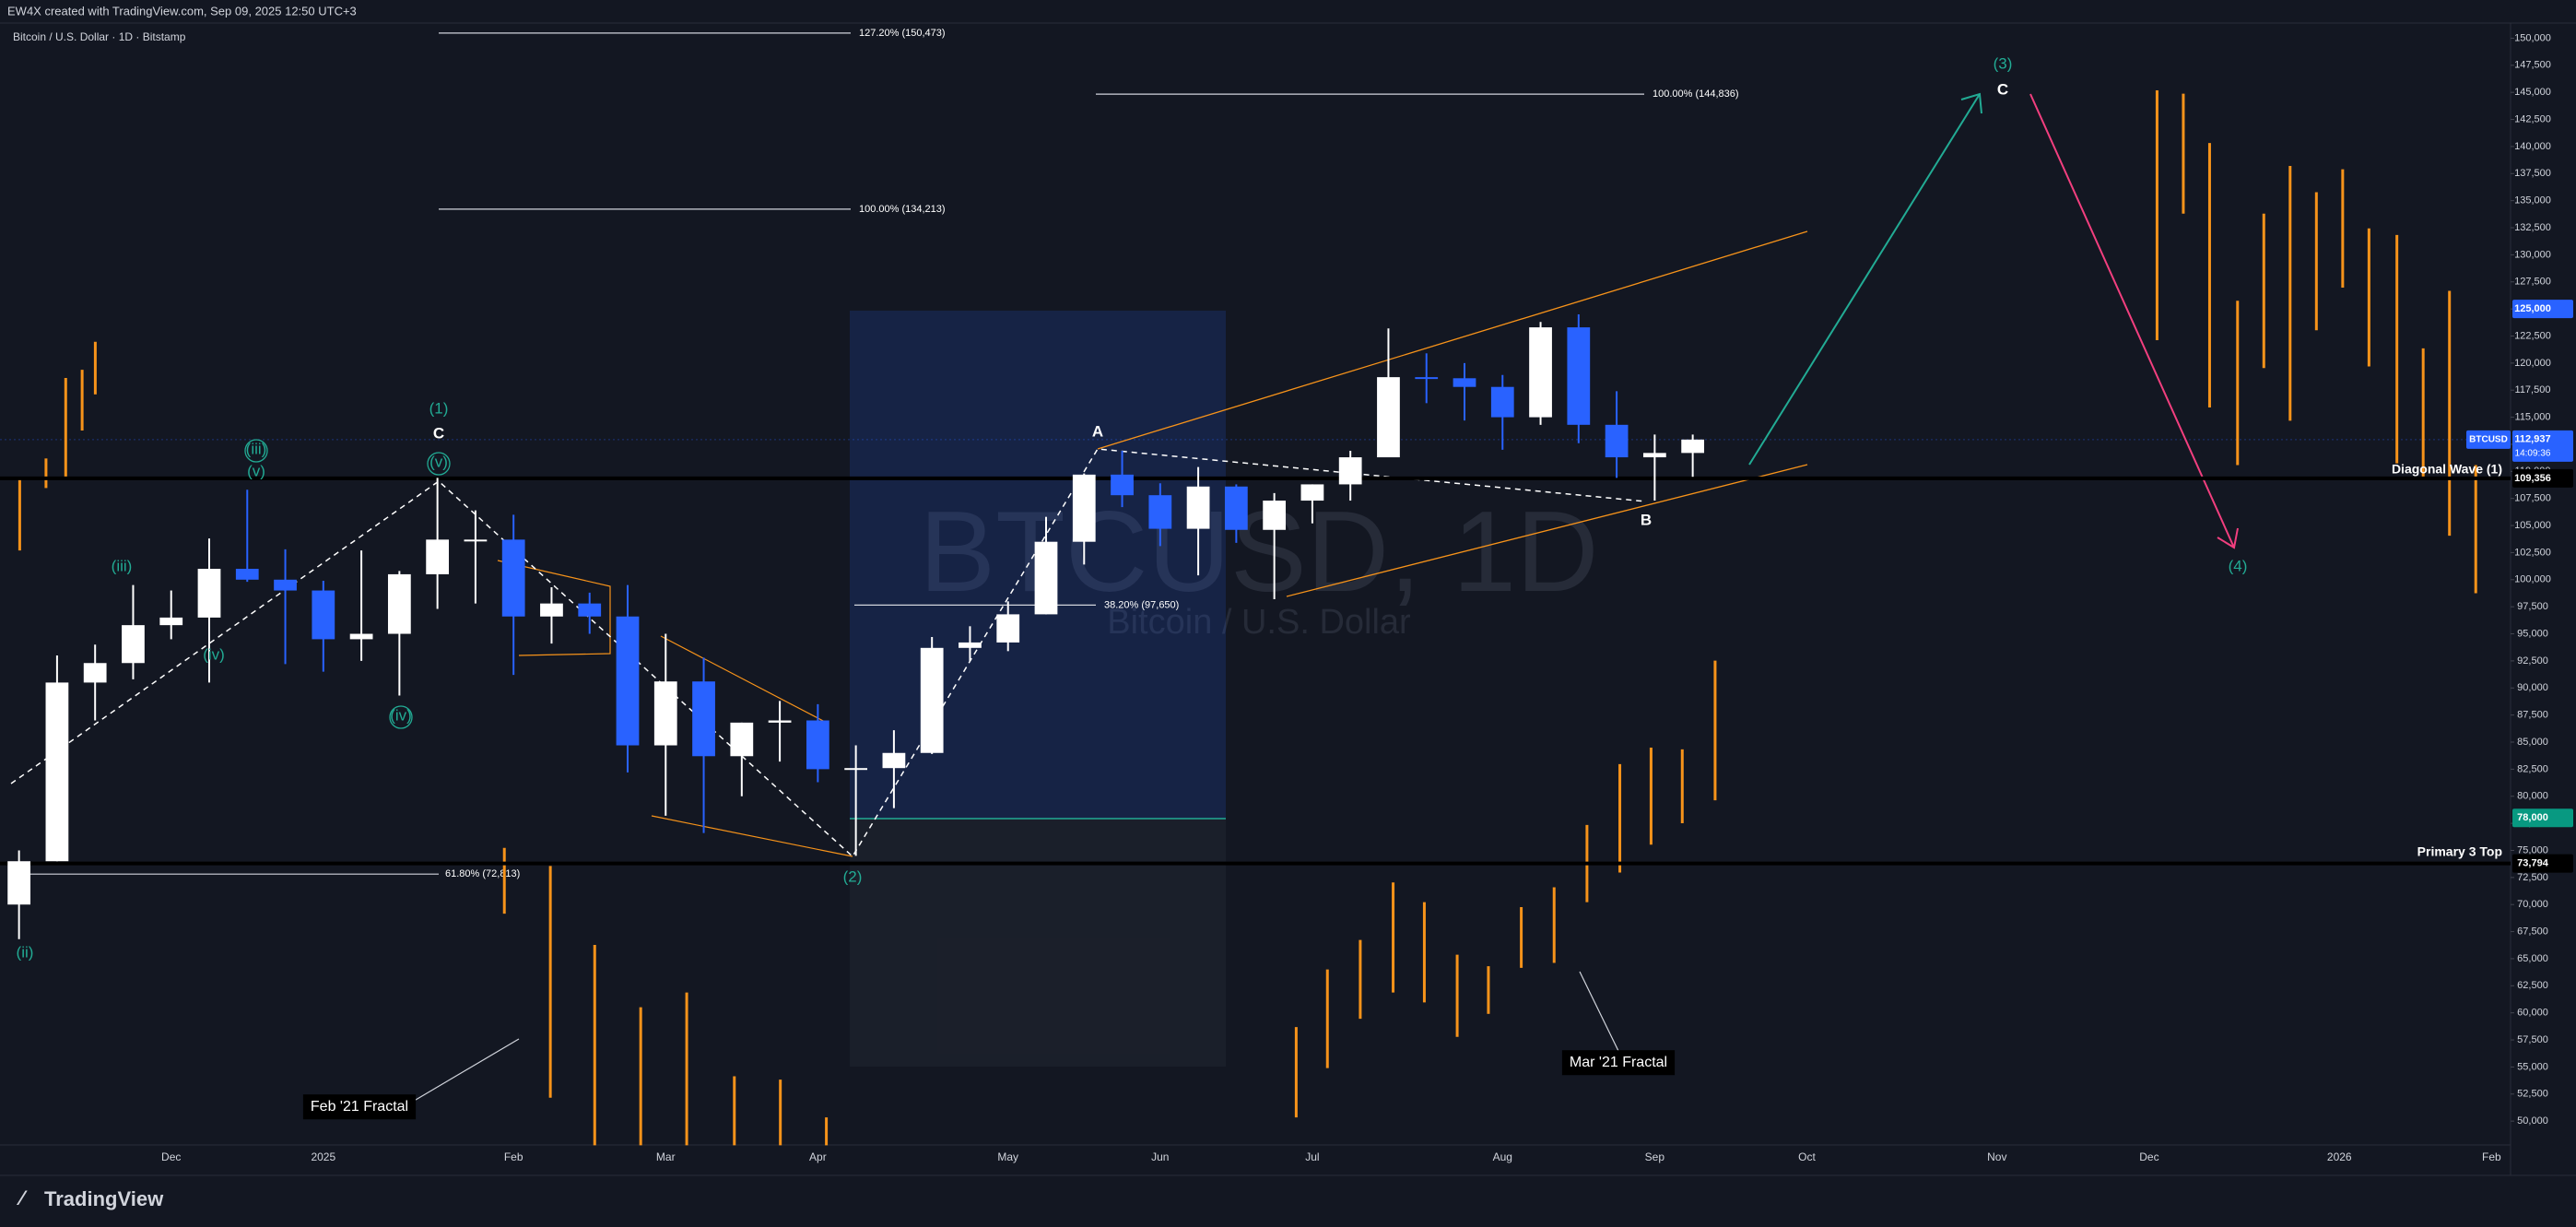 The height and width of the screenshot is (1227, 2576). I want to click on y-tick-label: 140,000, so click(2532, 146).